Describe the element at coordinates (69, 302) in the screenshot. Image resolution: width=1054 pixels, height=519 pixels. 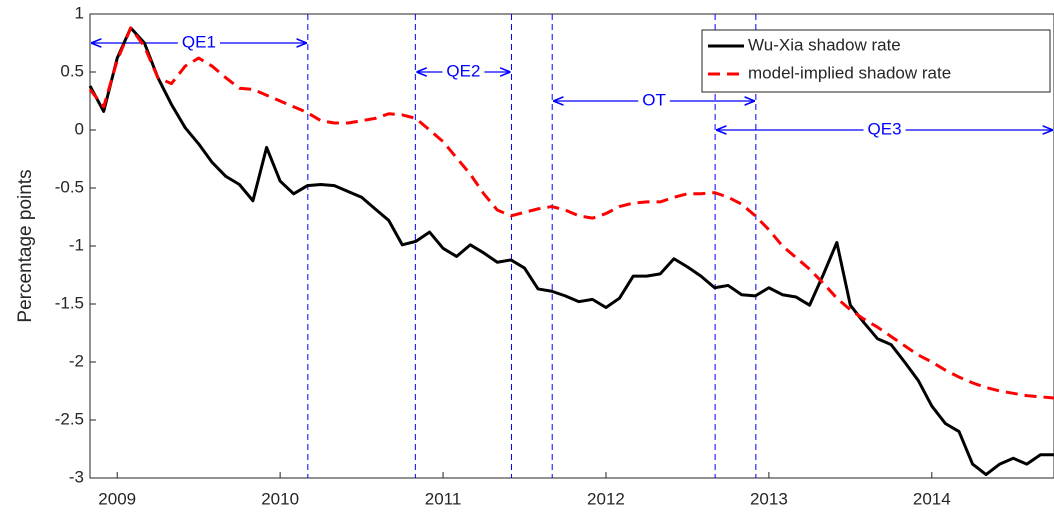
I see `y-tick-label: -1.5` at that location.